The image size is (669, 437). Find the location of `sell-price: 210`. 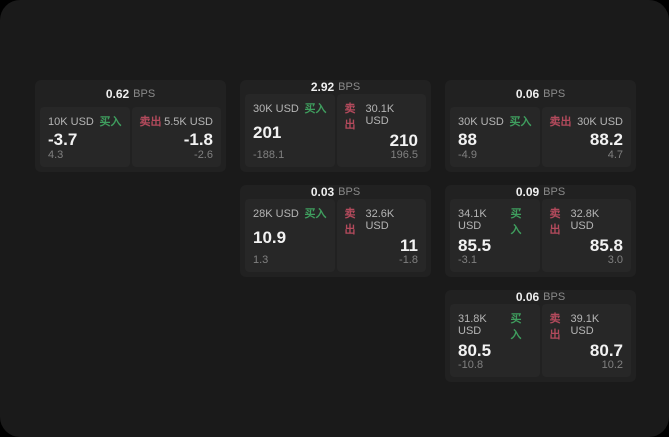

sell-price: 210 is located at coordinates (403, 140).